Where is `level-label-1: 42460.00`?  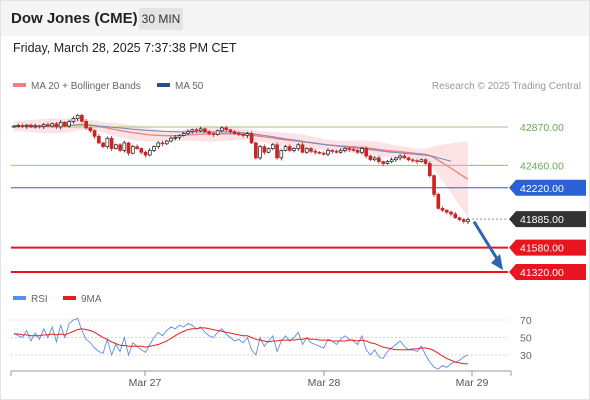
level-label-1: 42460.00 is located at coordinates (542, 166).